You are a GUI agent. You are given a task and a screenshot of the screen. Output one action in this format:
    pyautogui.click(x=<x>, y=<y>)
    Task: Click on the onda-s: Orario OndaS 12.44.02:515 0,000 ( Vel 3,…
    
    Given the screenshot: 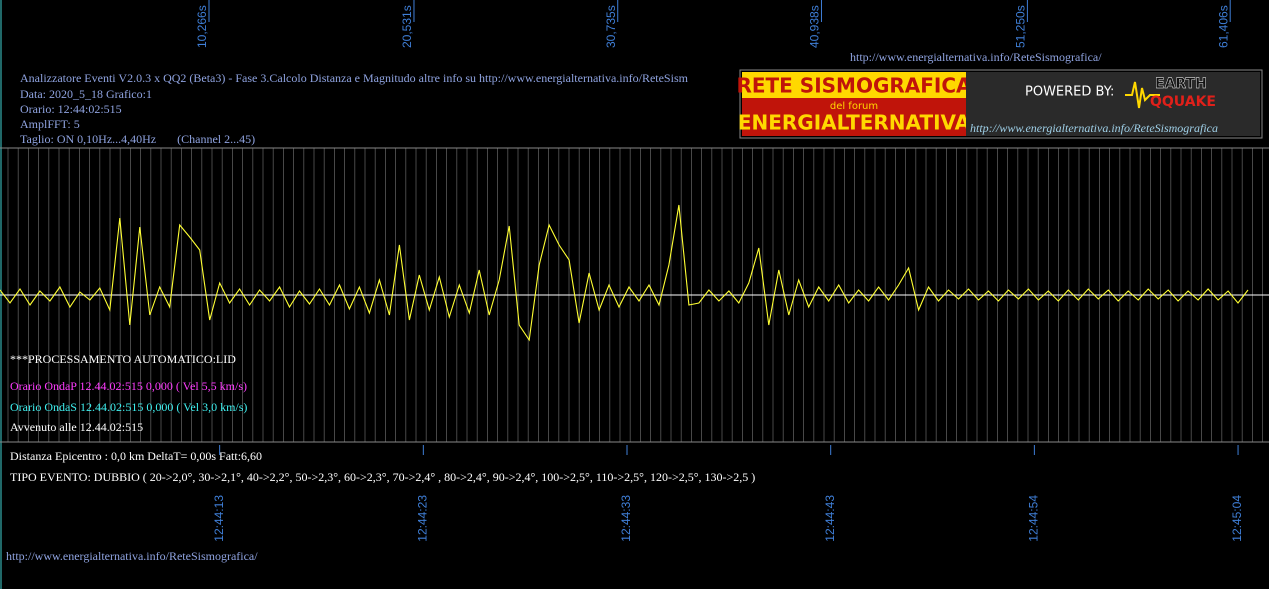 What is the action you would take?
    pyautogui.click(x=128, y=407)
    